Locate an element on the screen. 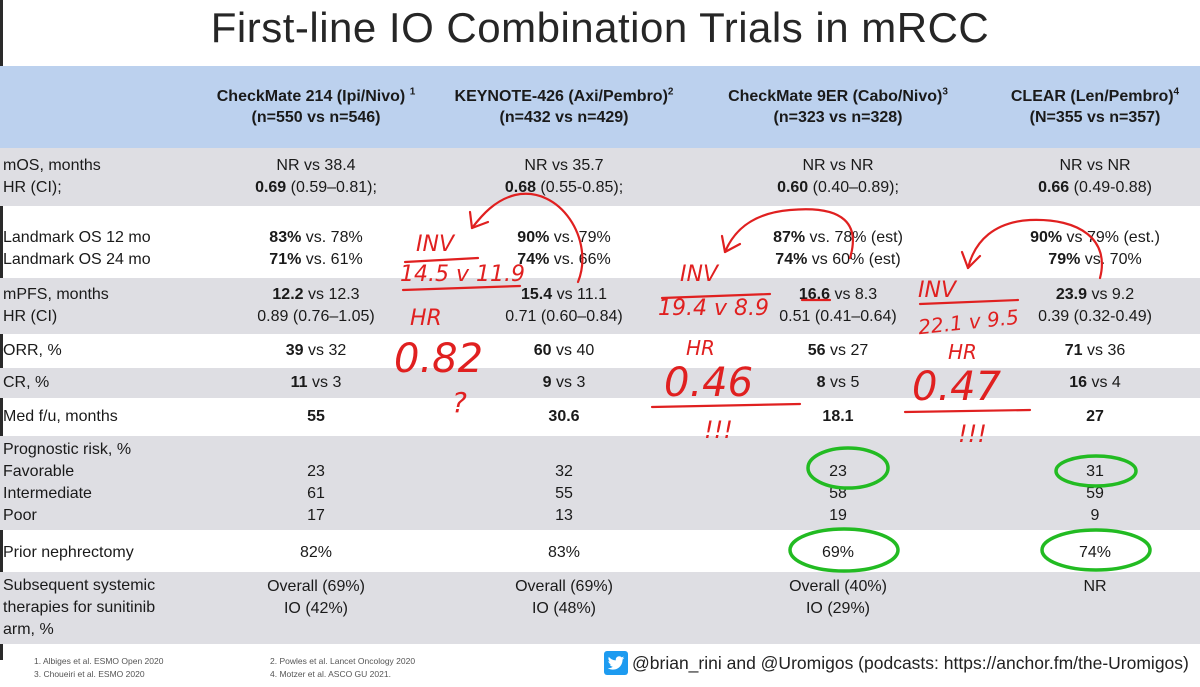  ink-hr-2: HR is located at coordinates (700, 348).